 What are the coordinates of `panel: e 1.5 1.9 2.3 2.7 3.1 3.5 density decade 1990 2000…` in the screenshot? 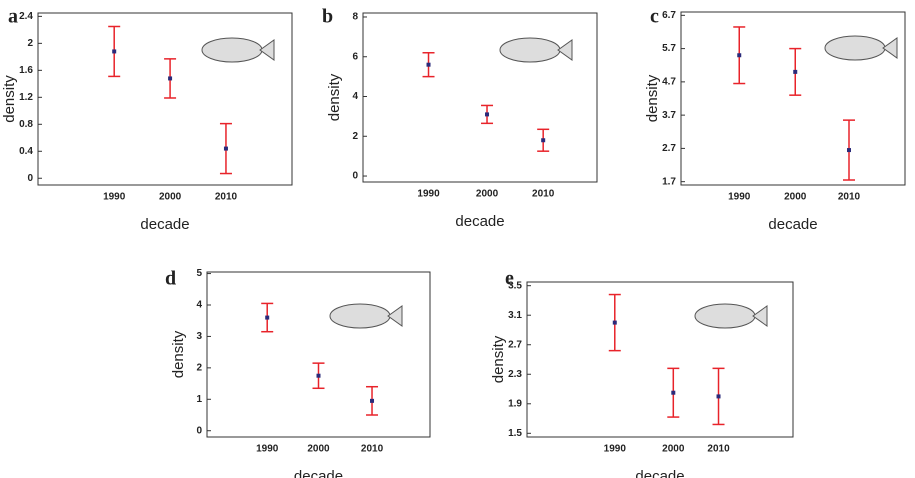 It's located at (642, 373).